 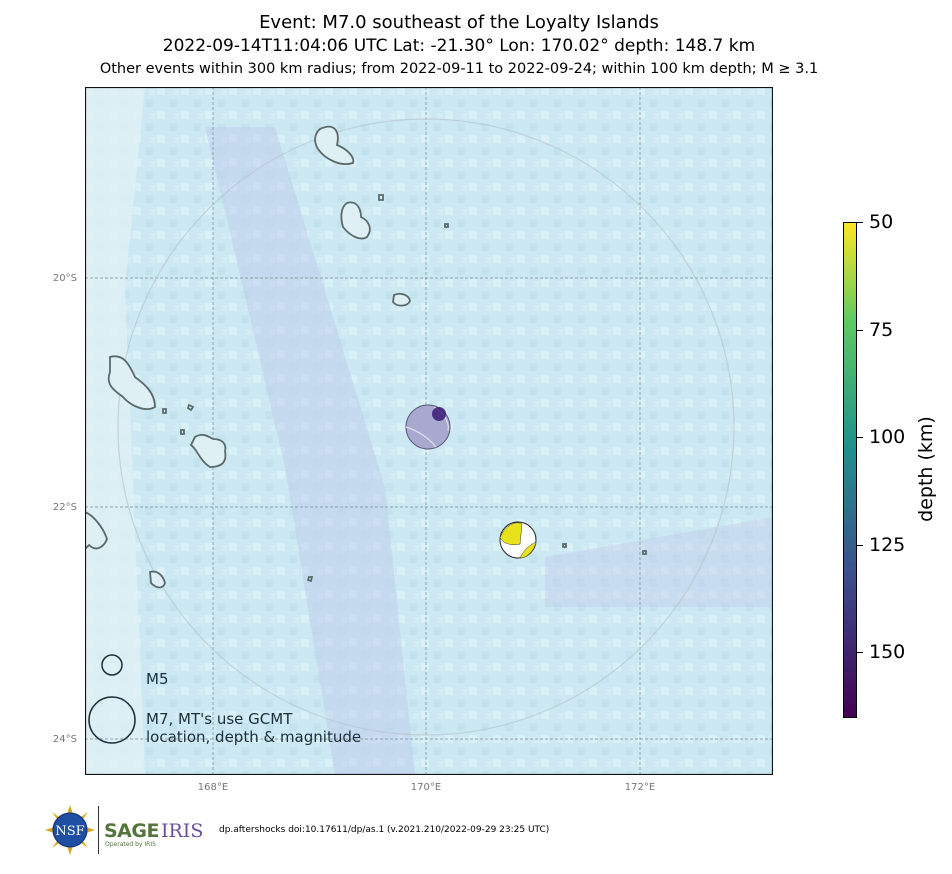 I want to click on colorbar-label-150: 150, so click(x=887, y=652).